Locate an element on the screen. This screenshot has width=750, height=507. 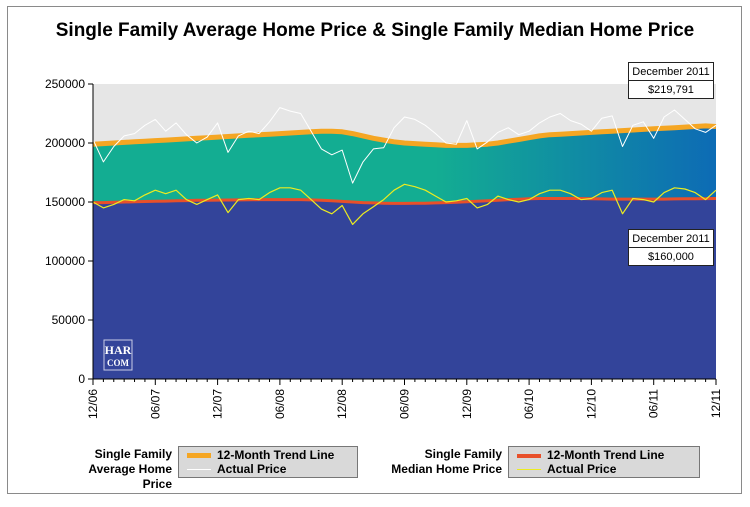
legend-median-trend-label: 12-Month Trend Line is located at coordinates (606, 455).